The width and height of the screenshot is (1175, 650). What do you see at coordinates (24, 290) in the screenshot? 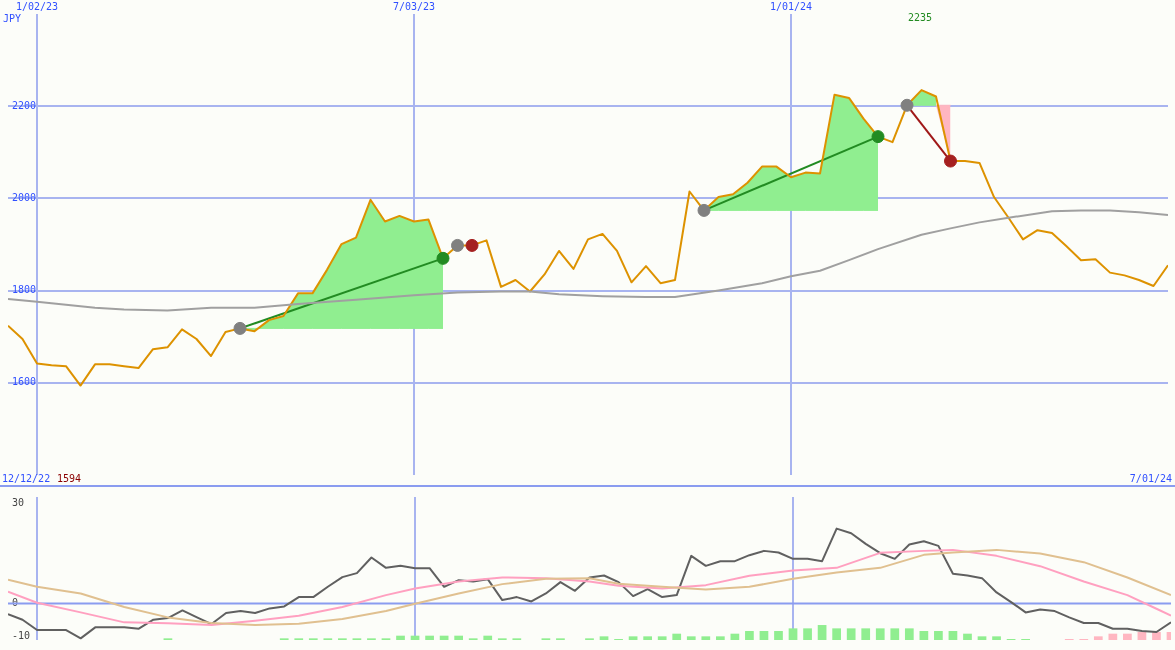
I see `y-tick-label: 1800` at bounding box center [24, 290].